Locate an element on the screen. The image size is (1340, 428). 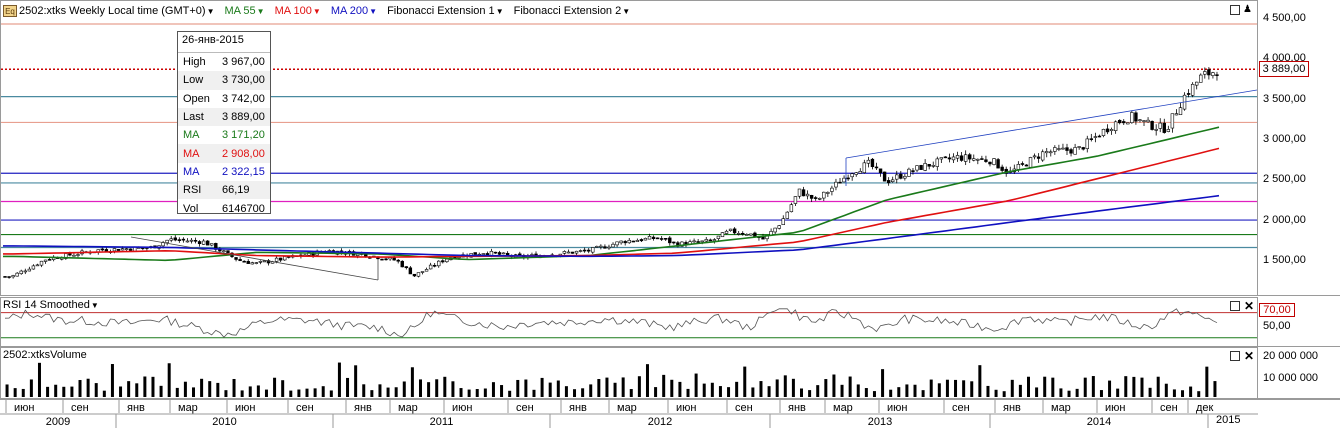
volume-header: 2502:xtksVolume is located at coordinates (45, 355).